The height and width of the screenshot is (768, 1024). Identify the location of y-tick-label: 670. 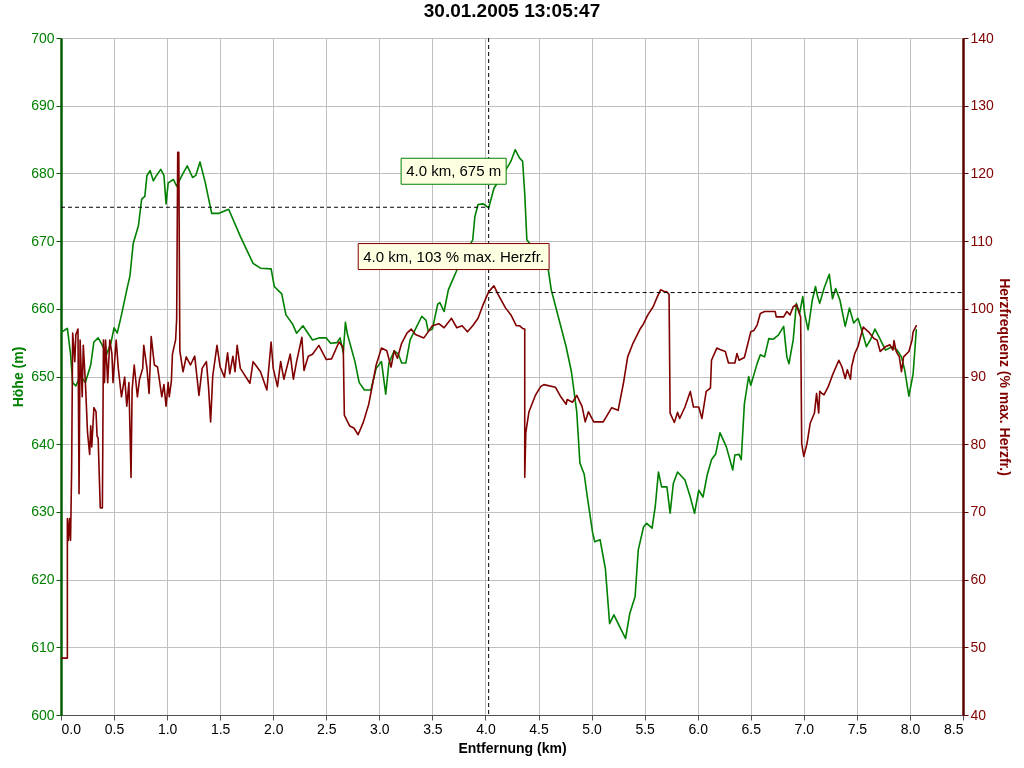
(43, 240).